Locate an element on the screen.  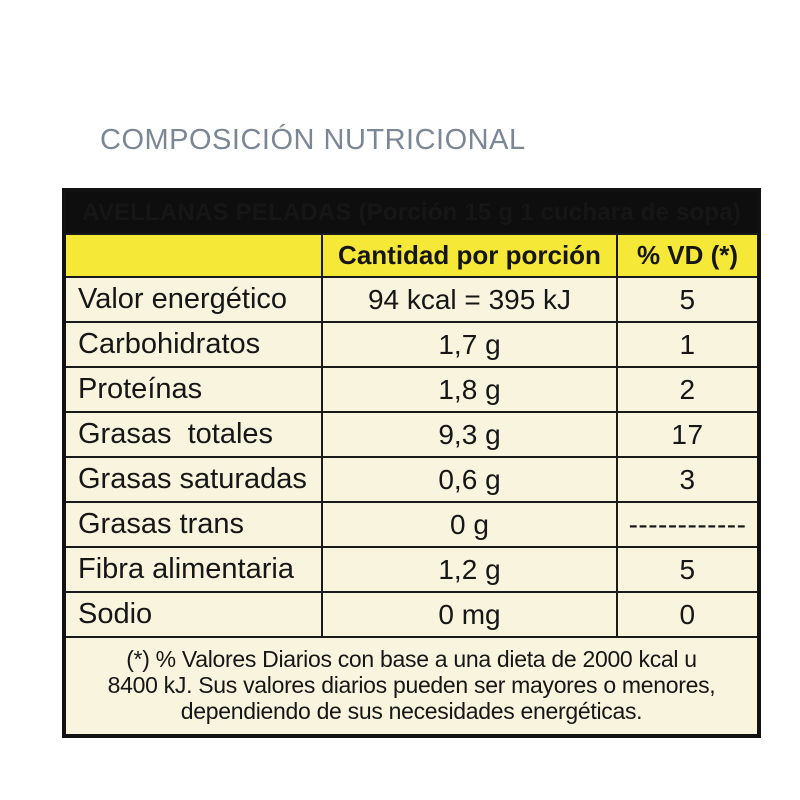
amount-value: 1,2 g is located at coordinates (469, 569).